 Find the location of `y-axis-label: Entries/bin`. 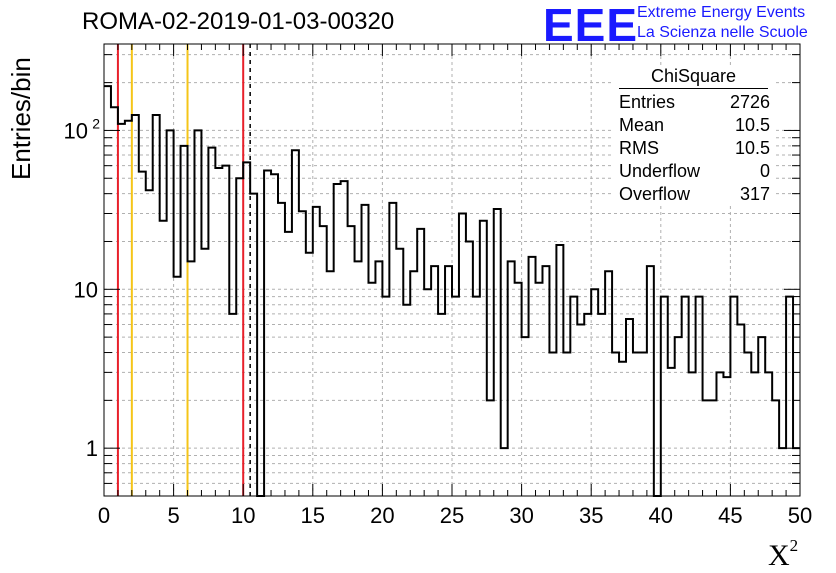

y-axis-label: Entries/bin is located at coordinates (21, 118).